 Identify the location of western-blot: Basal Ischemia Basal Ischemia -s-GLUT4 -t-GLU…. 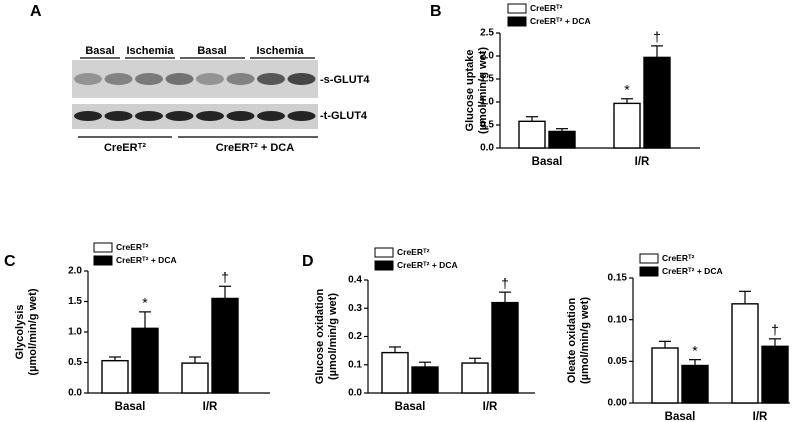
(221, 99).